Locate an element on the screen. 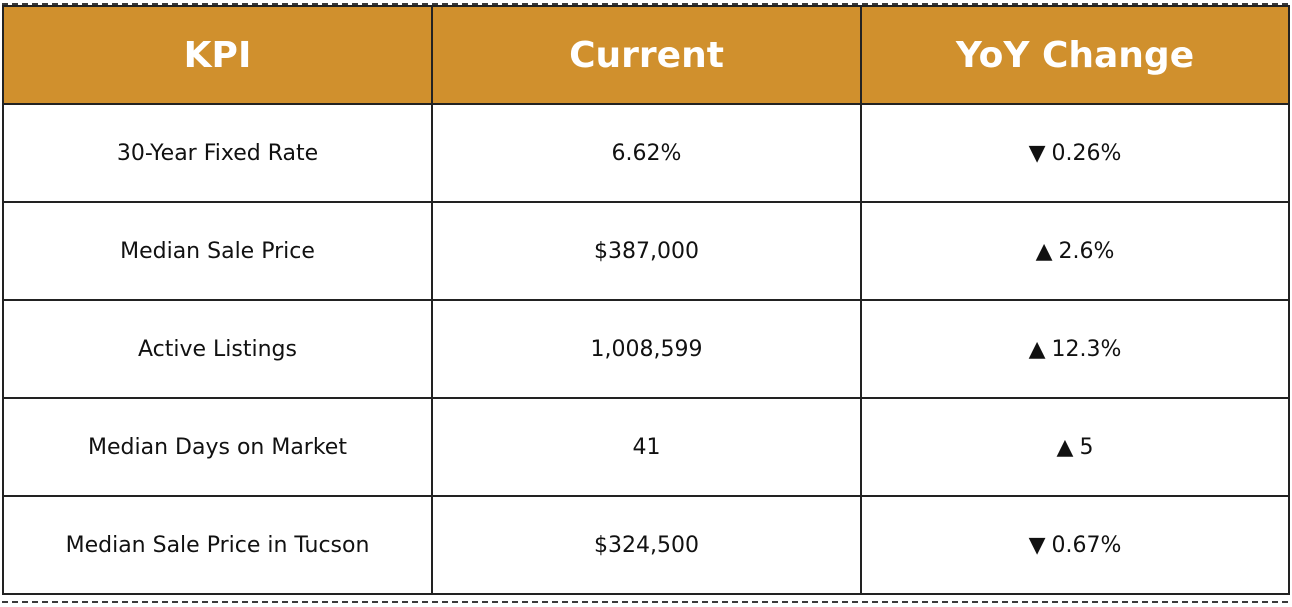  current-cell: 1,008,599 is located at coordinates (646, 349).